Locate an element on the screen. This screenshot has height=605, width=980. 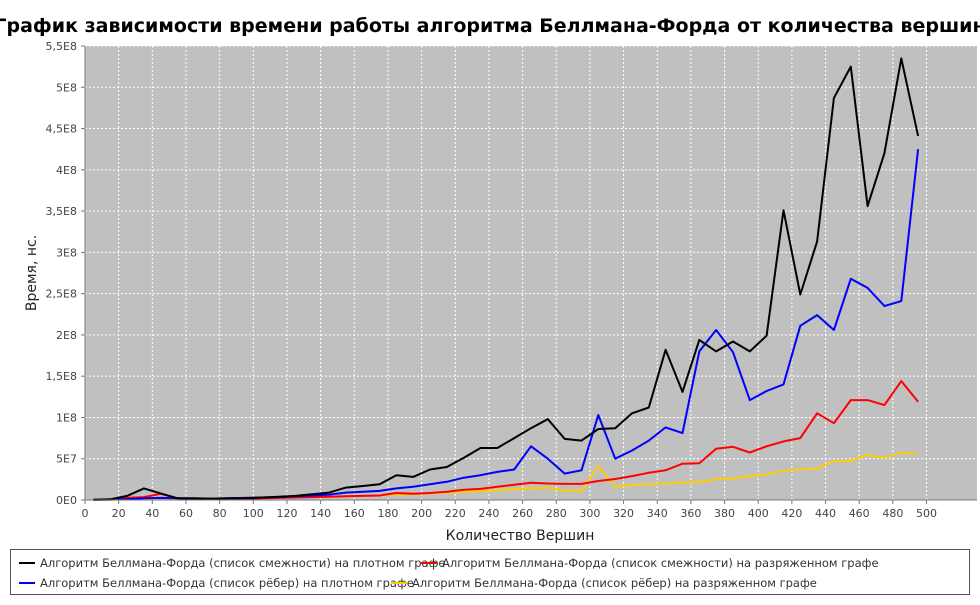
x-tick-label: 160 is located at coordinates (354, 513).